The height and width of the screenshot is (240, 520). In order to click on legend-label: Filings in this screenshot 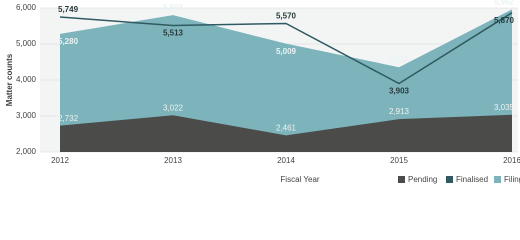, I will do `click(512, 179)`.